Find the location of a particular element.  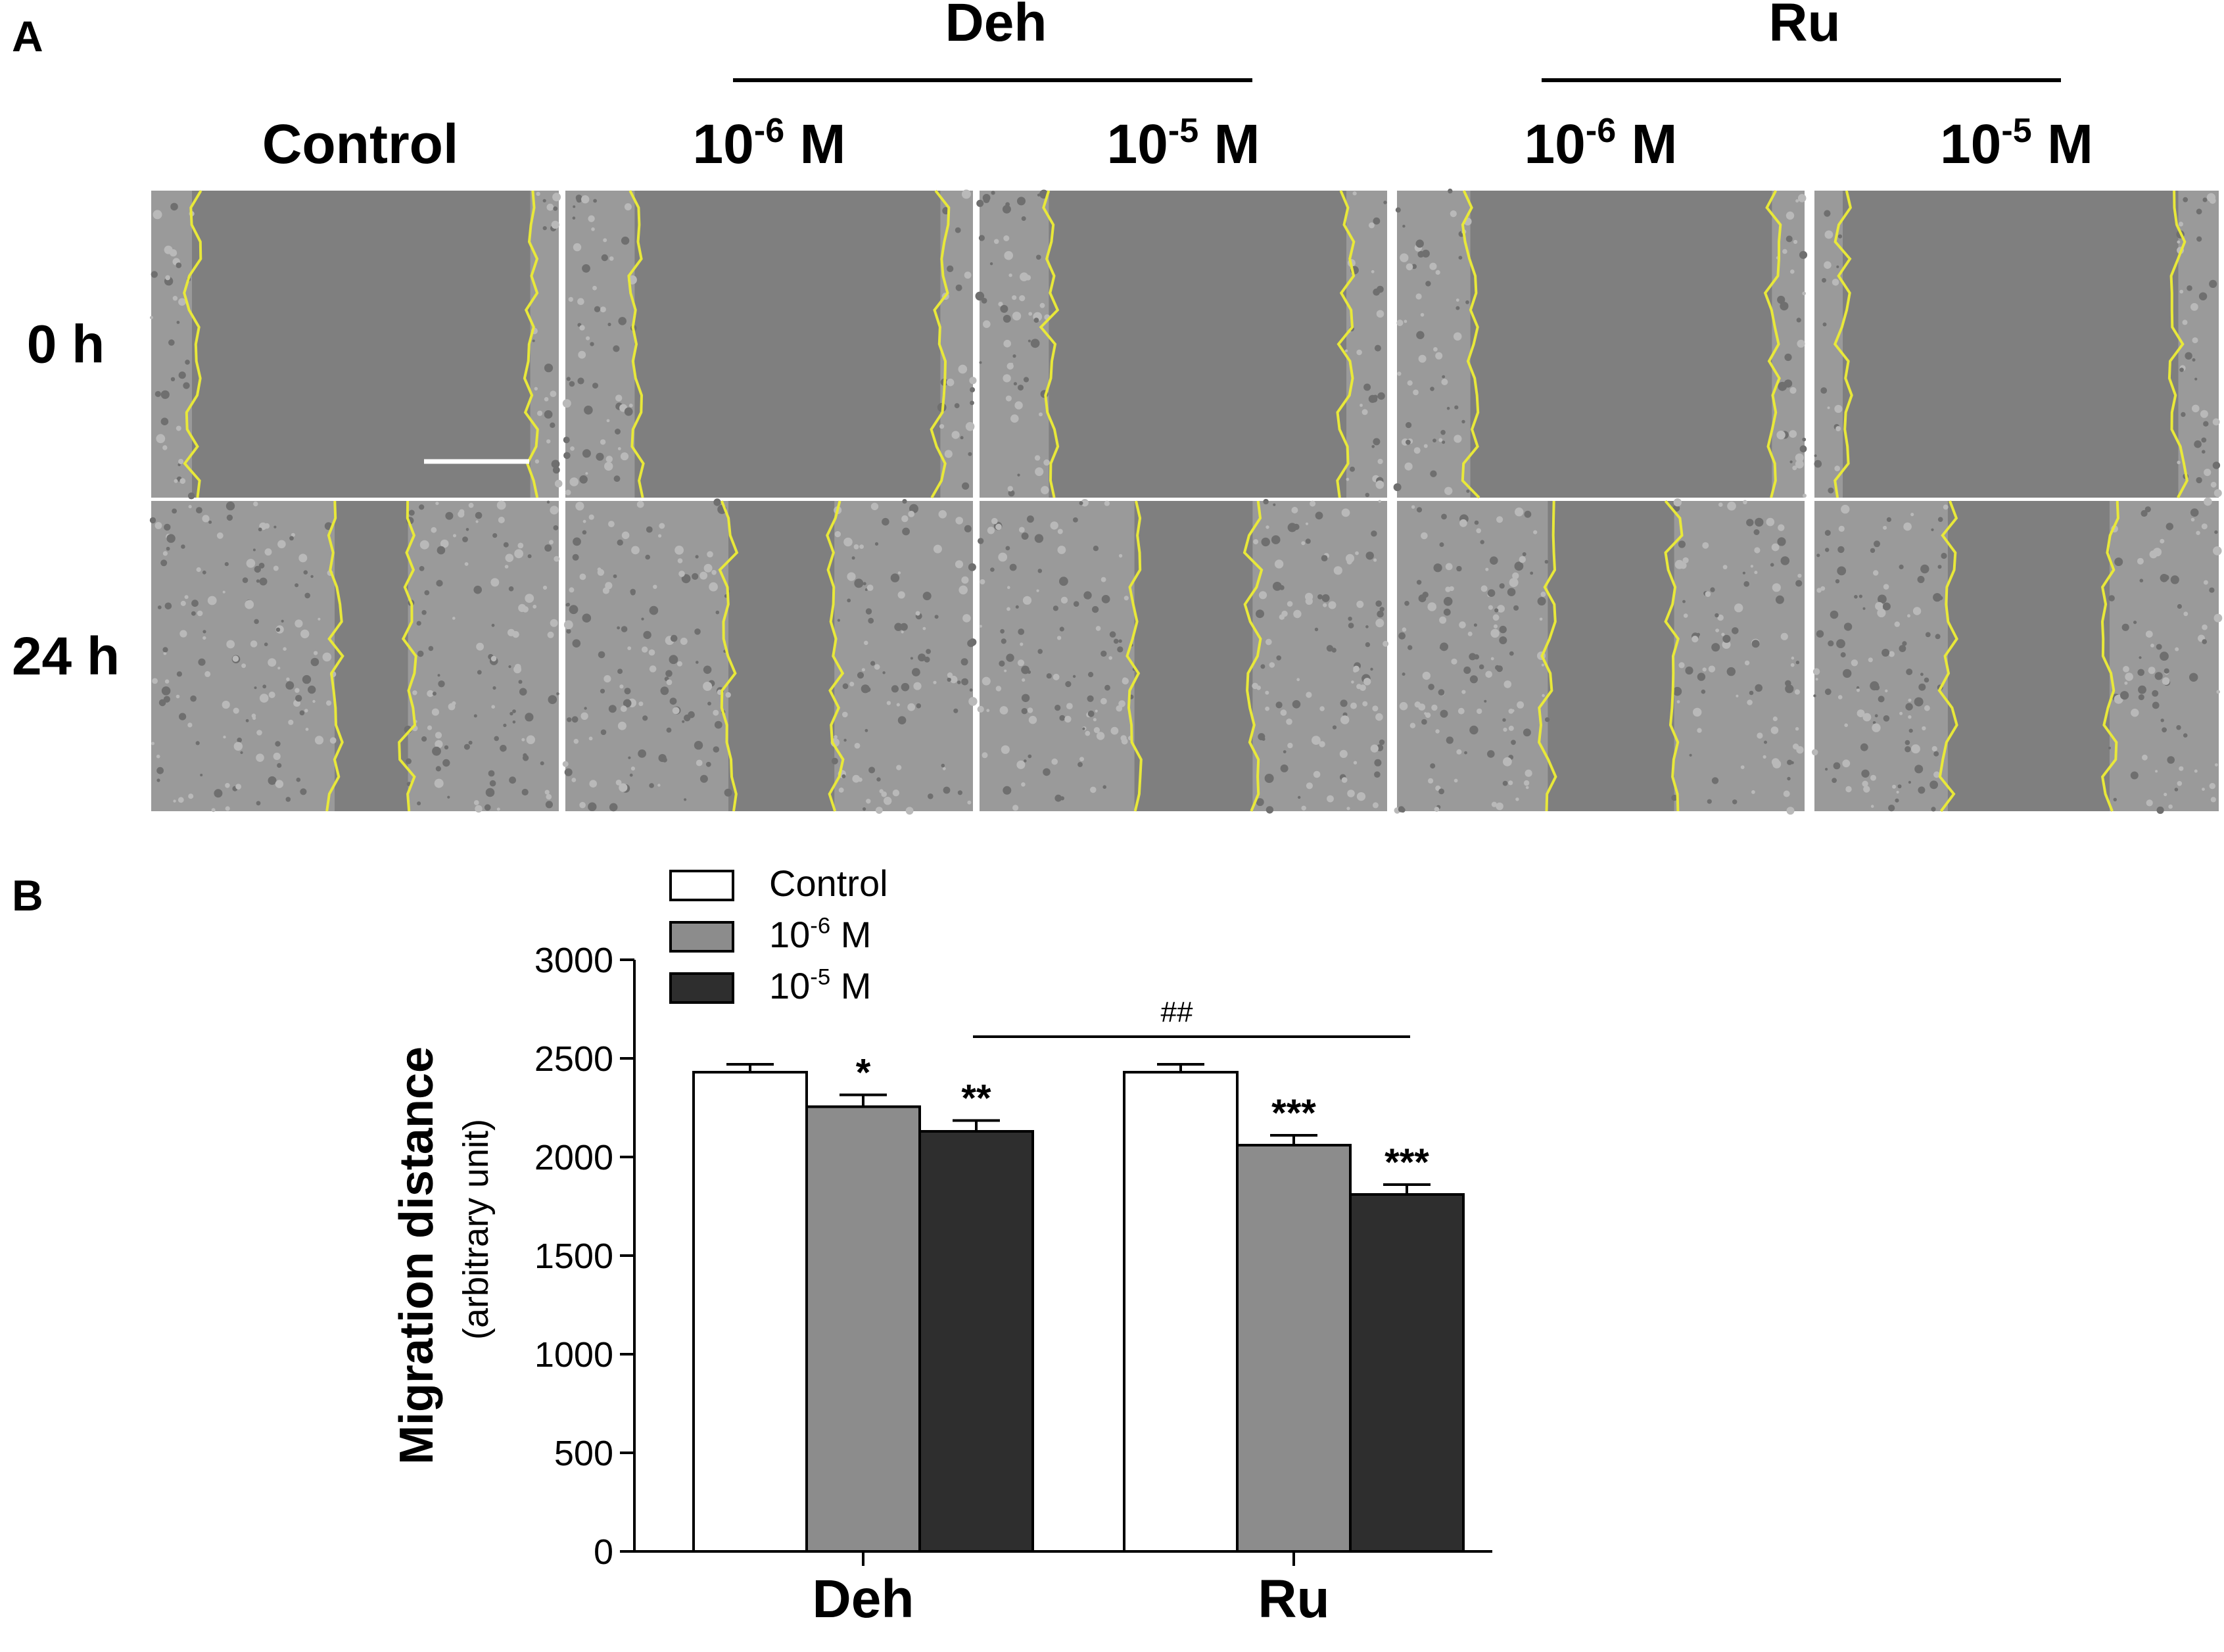

legend-label-1-base: 10 is located at coordinates (789, 934).